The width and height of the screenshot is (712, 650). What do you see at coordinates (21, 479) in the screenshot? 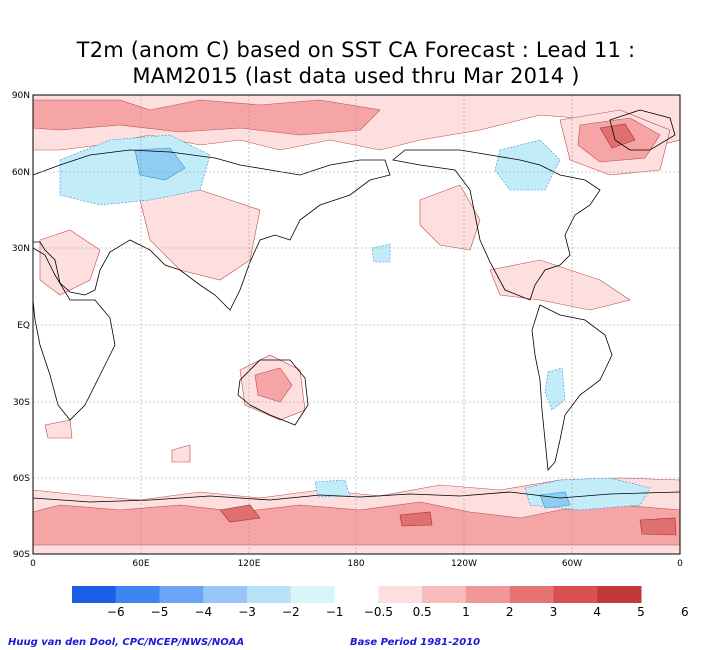
I see `lat-label-60s: 60S` at bounding box center [21, 479].